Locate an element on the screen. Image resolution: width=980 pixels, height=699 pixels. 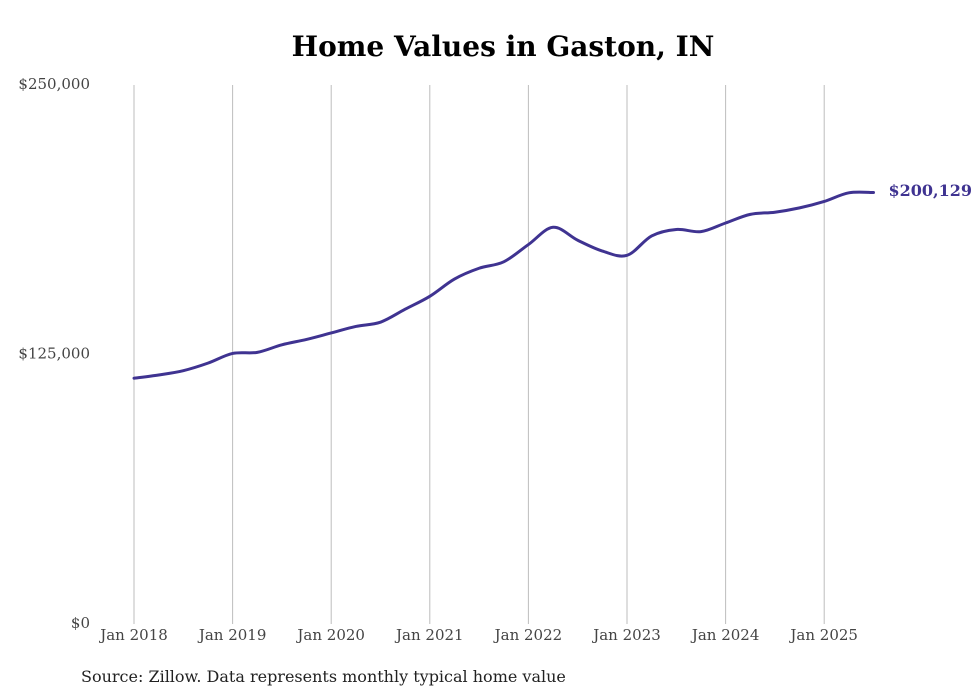
end-value-label: $200,129 is located at coordinates (931, 190).